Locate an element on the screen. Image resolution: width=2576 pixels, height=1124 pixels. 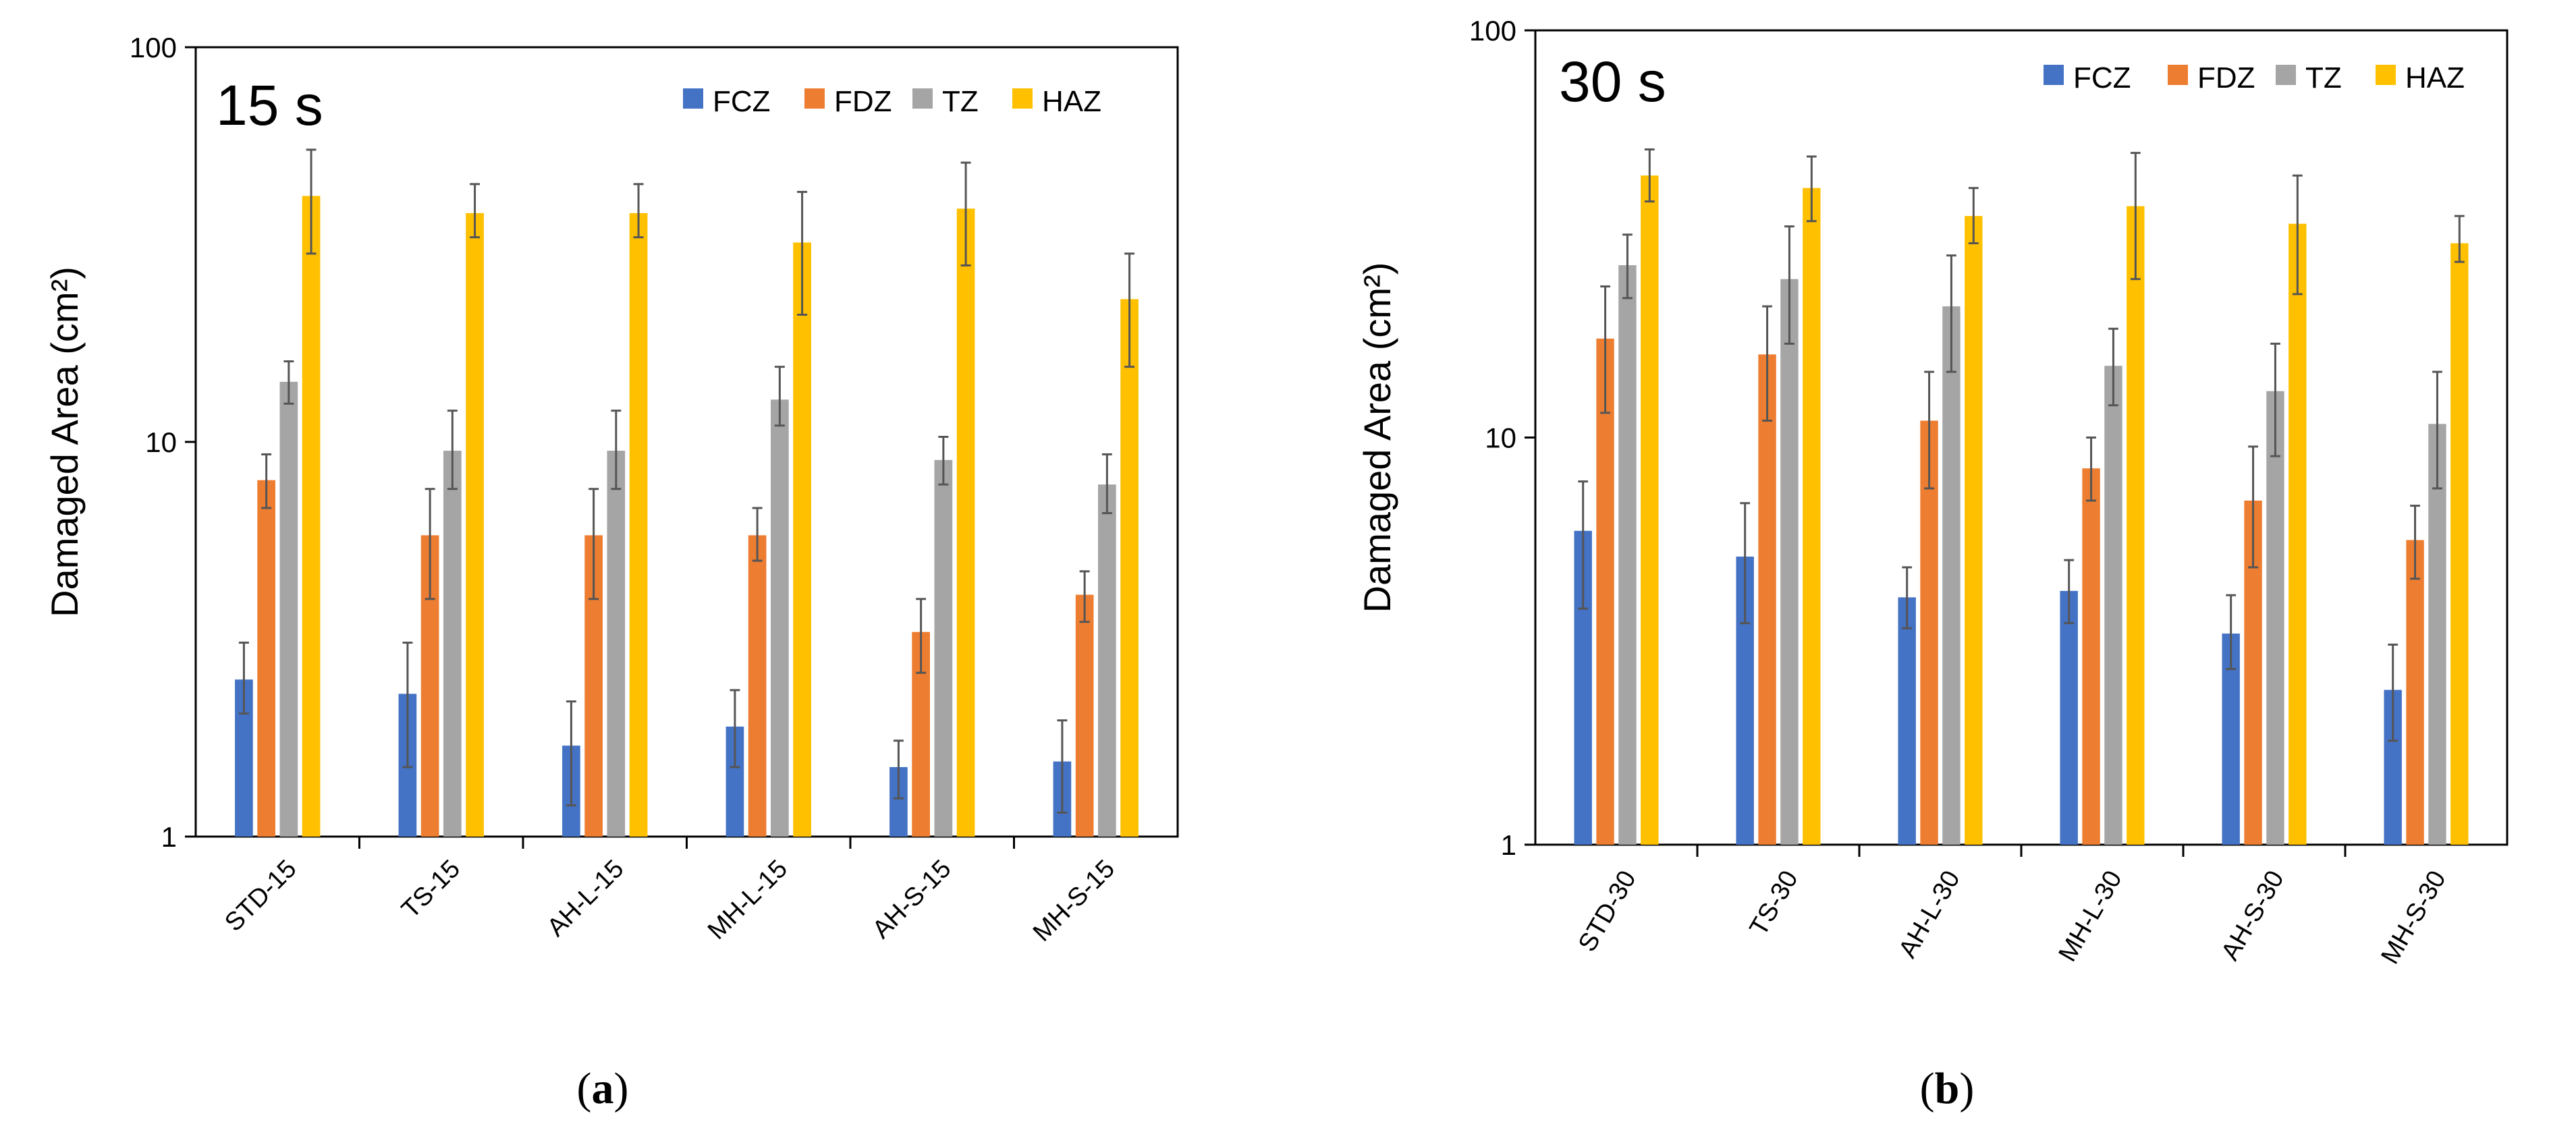
panel-title: 15 s is located at coordinates (269, 105).